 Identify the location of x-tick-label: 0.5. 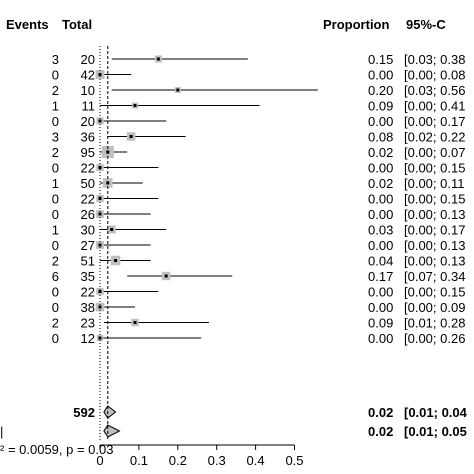
(294, 460).